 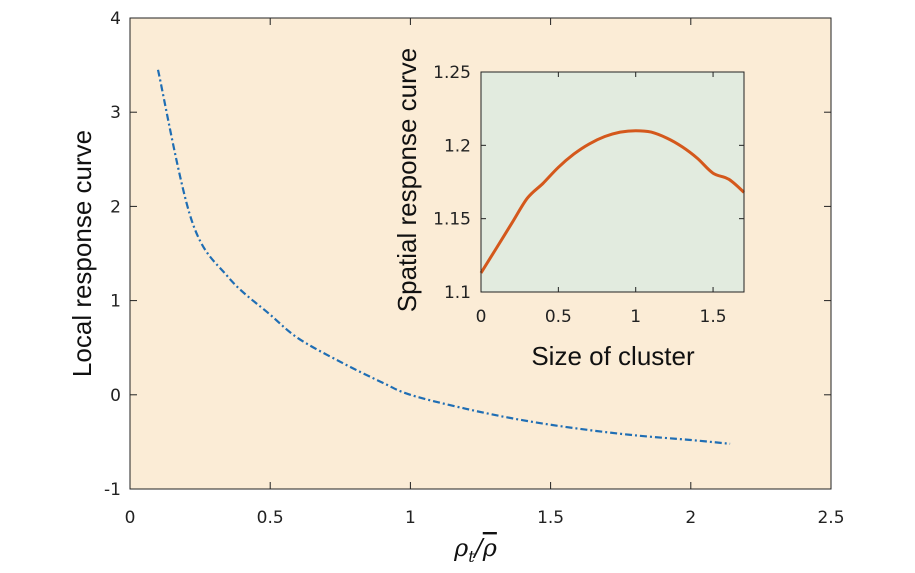 What do you see at coordinates (115, 207) in the screenshot?
I see `y-tick-label: 2` at bounding box center [115, 207].